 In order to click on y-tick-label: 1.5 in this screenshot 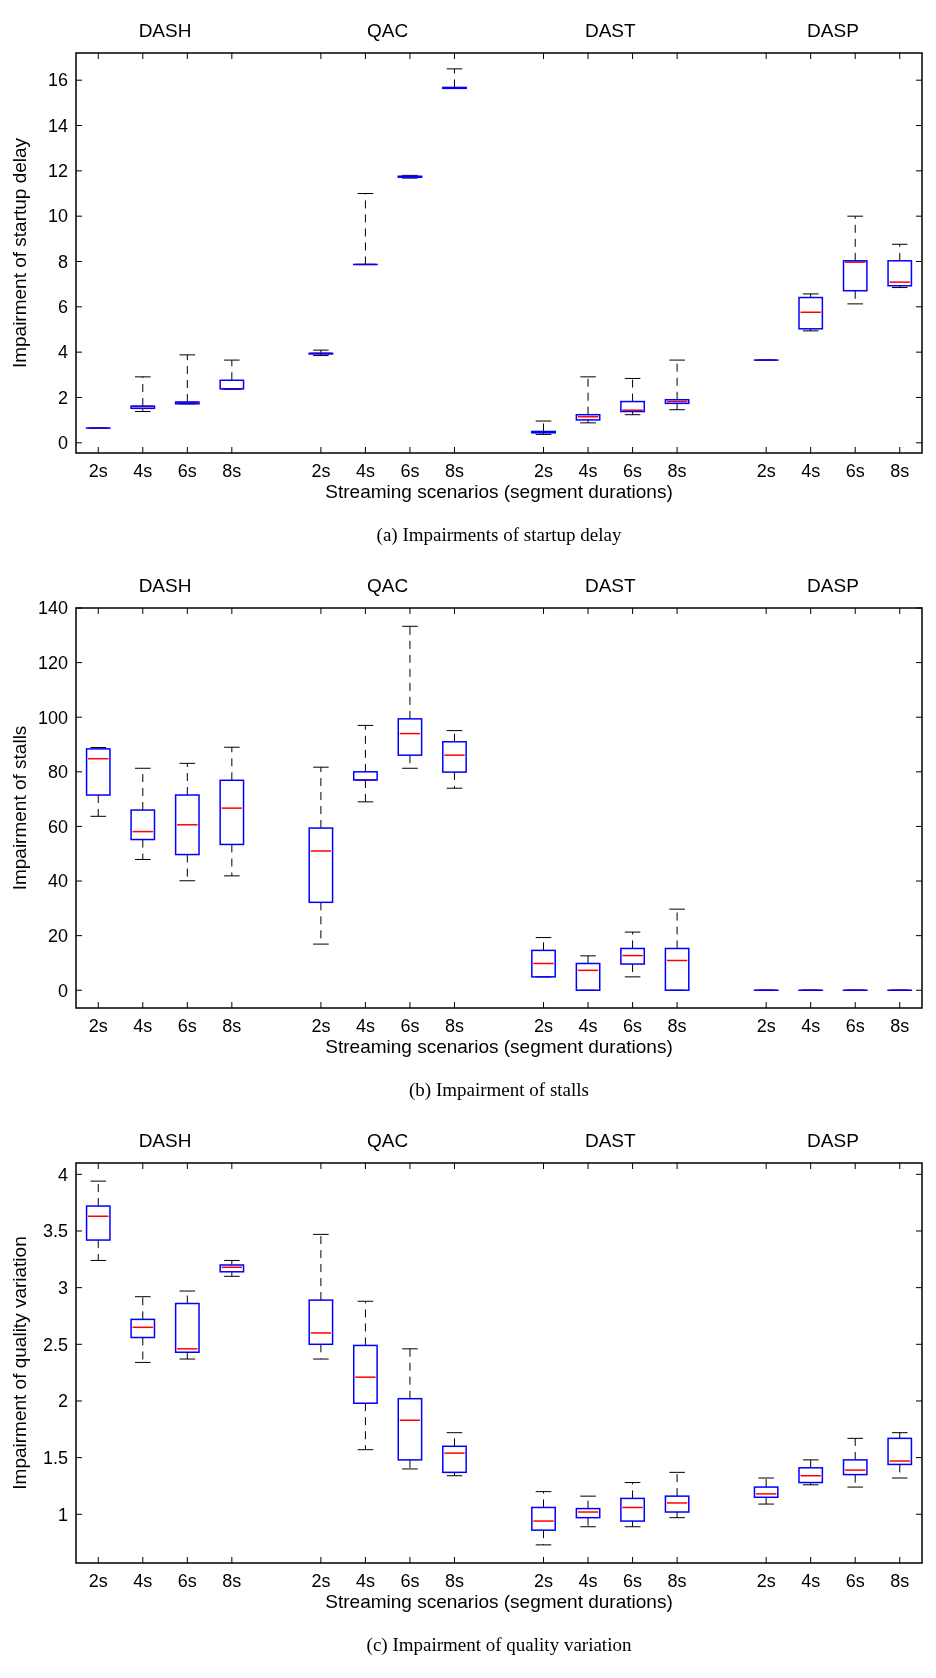, I will do `click(55, 1457)`.